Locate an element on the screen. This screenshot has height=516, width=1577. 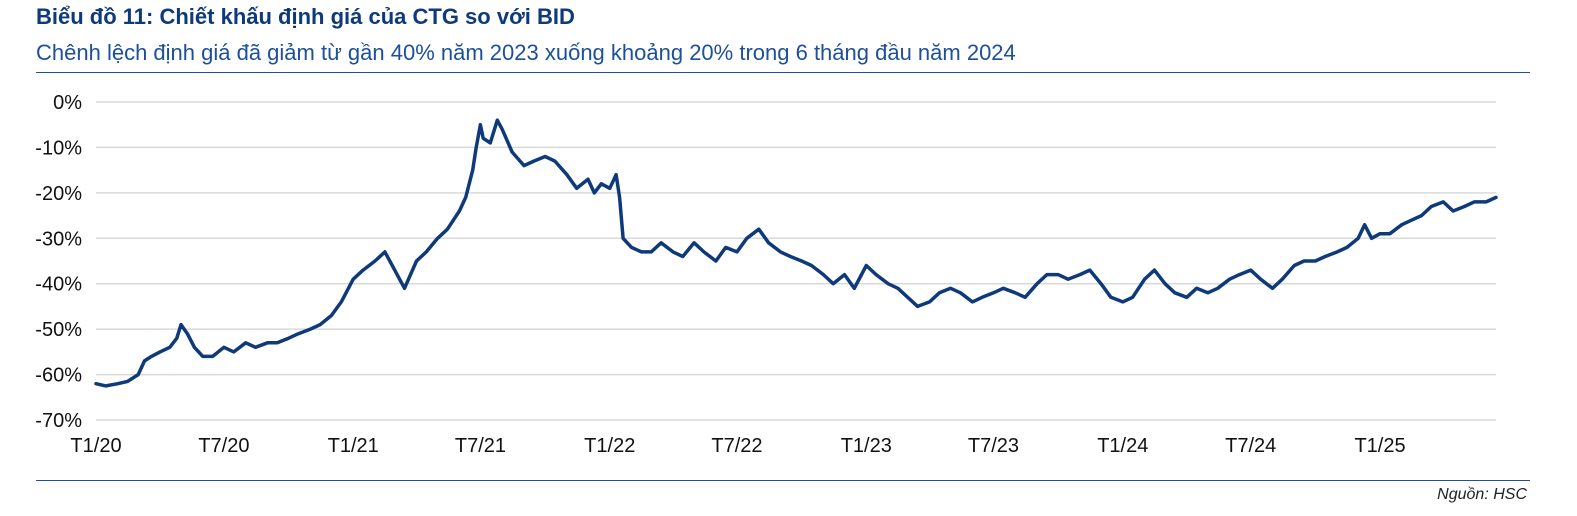
source-note: Nguồn: HSC is located at coordinates (1482, 494).